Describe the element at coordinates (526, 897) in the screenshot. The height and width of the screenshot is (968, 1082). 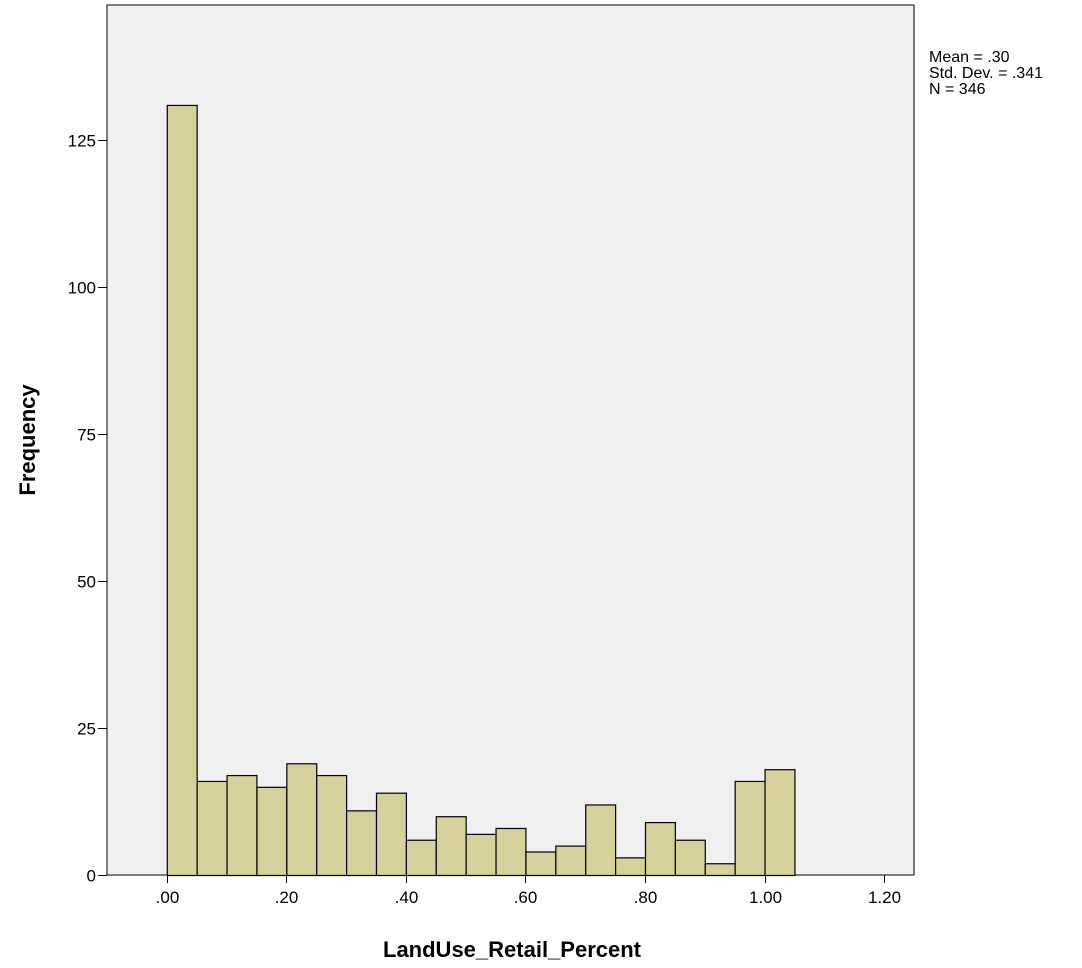
I see `x-tick-label: .60` at that location.